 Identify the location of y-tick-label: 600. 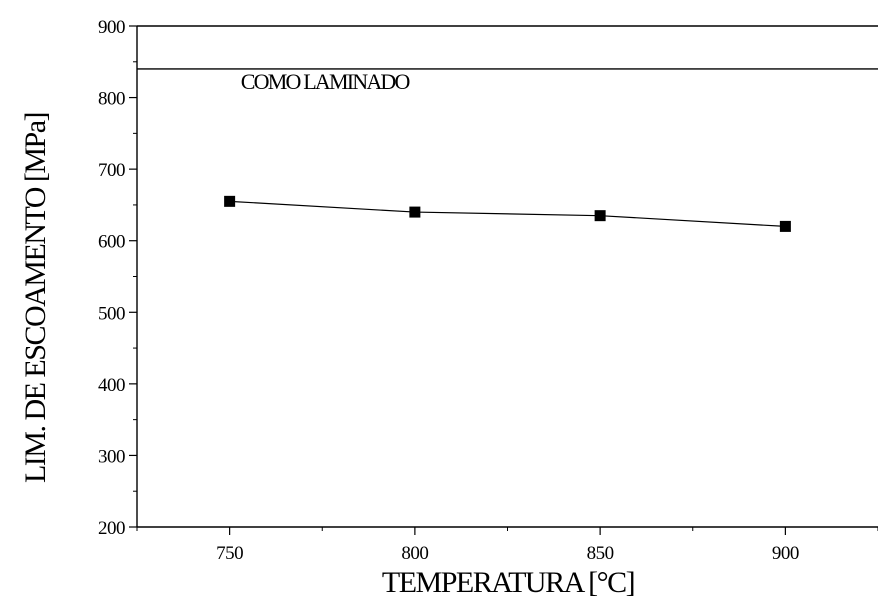
(111, 242).